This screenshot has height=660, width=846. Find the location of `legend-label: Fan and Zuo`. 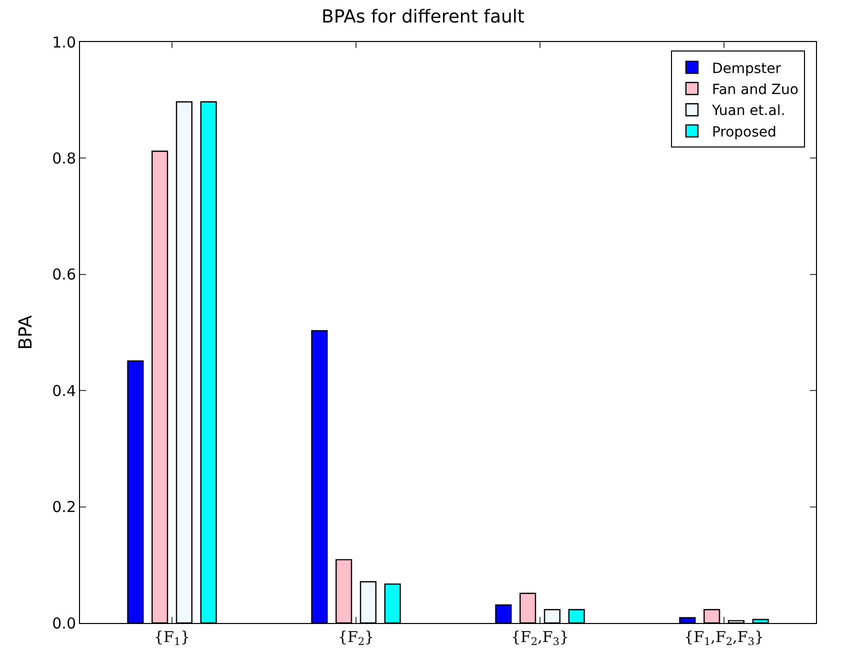

legend-label: Fan and Zuo is located at coordinates (755, 90).